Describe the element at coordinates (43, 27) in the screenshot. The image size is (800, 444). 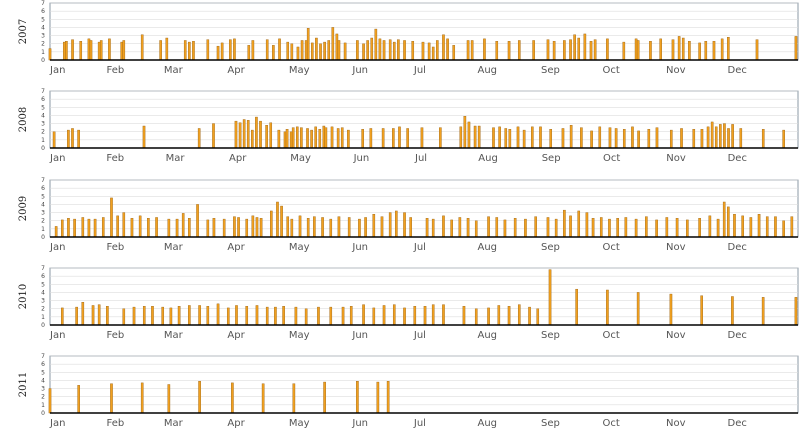
I see `y-tick-label: 4` at that location.